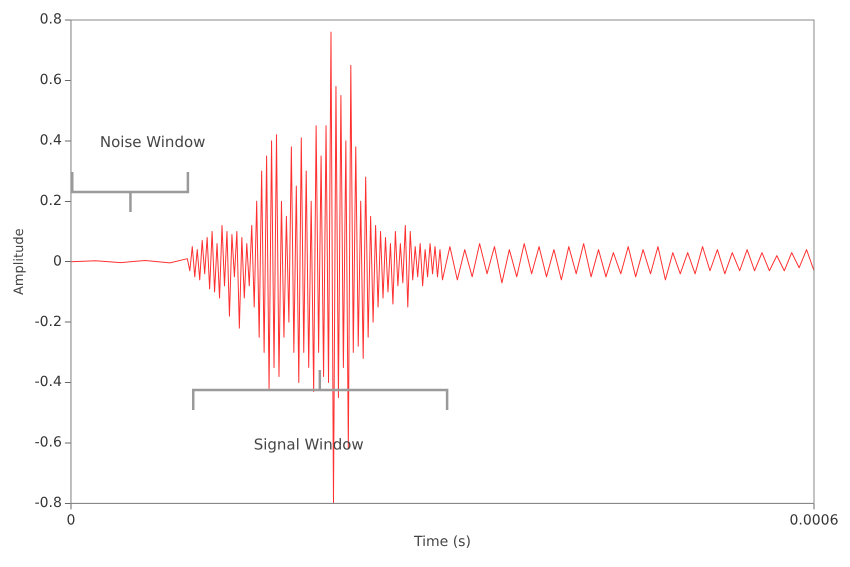  What do you see at coordinates (48, 382) in the screenshot?
I see `y-tick-label: -0.4` at bounding box center [48, 382].